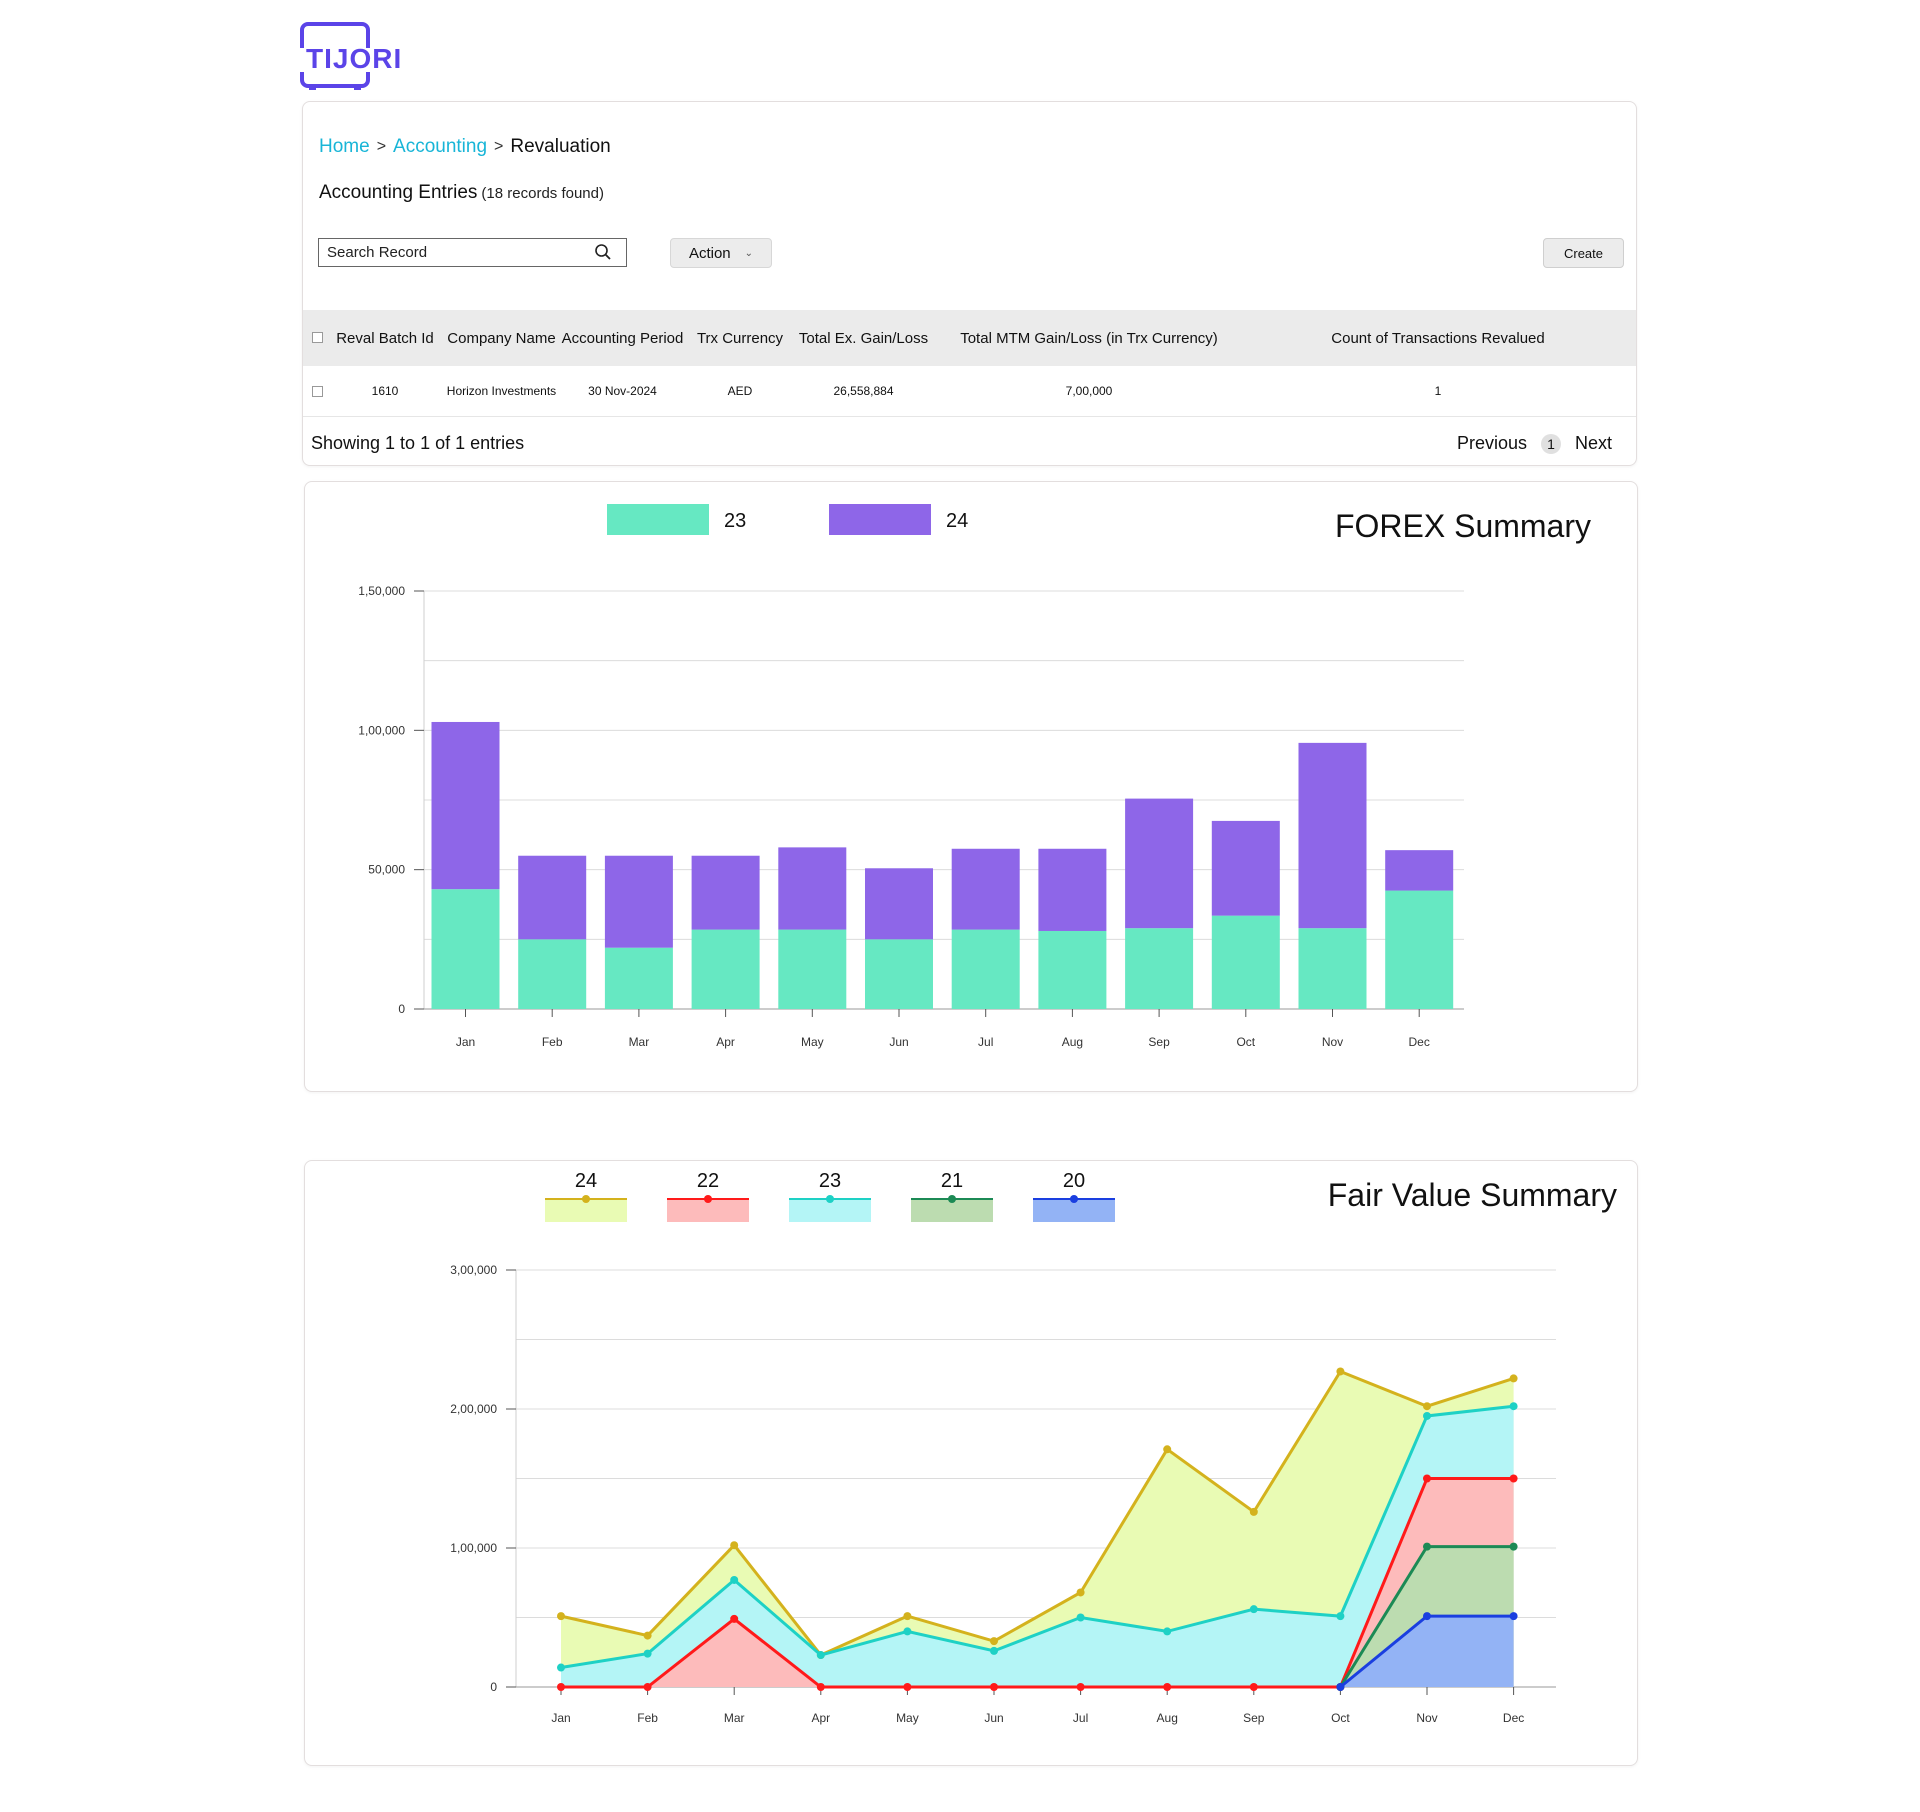 This screenshot has width=1920, height=1812. Describe the element at coordinates (473, 1270) in the screenshot. I see `y-tick-label: 3,00,000` at that location.